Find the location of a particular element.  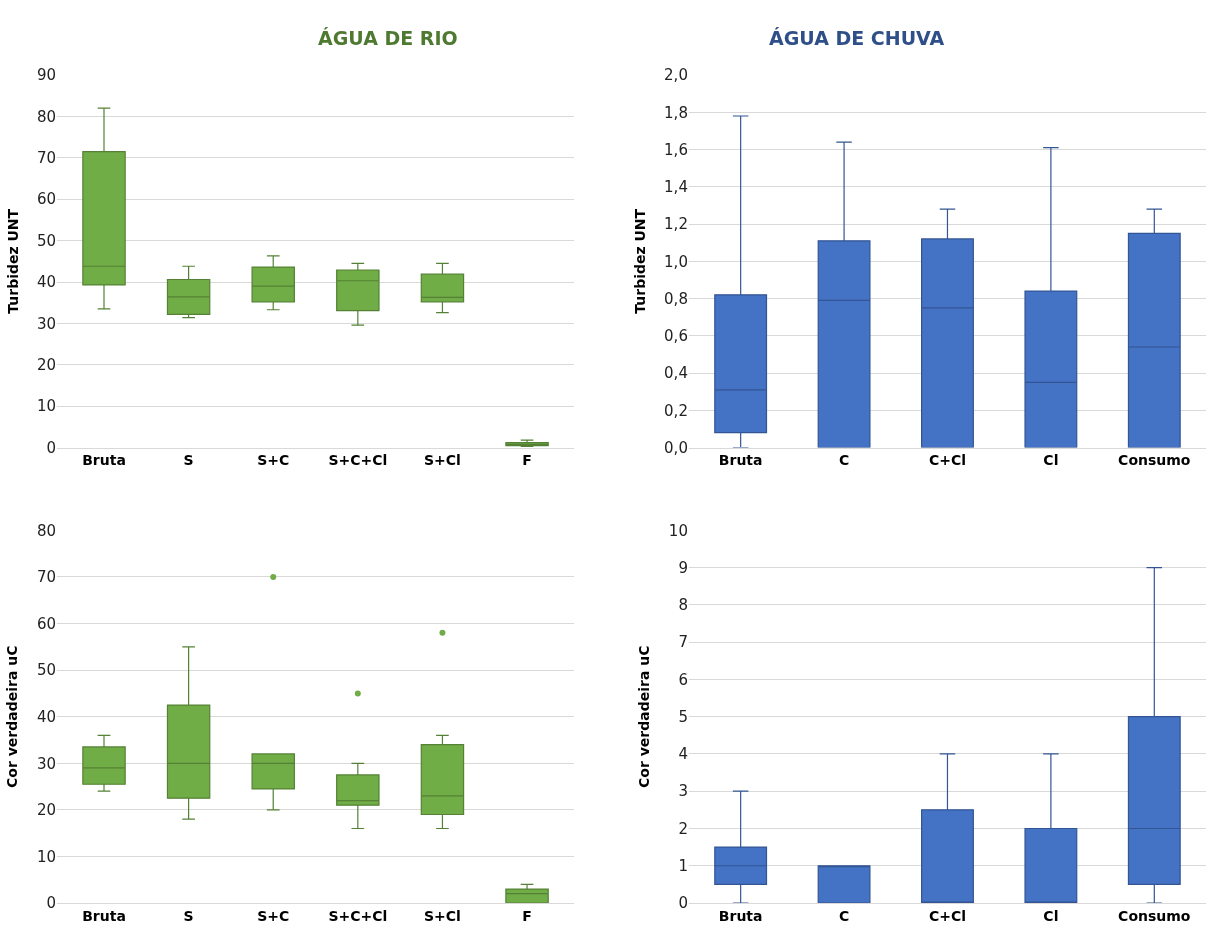

y-tick-label: 1 is located at coordinates (683, 865).